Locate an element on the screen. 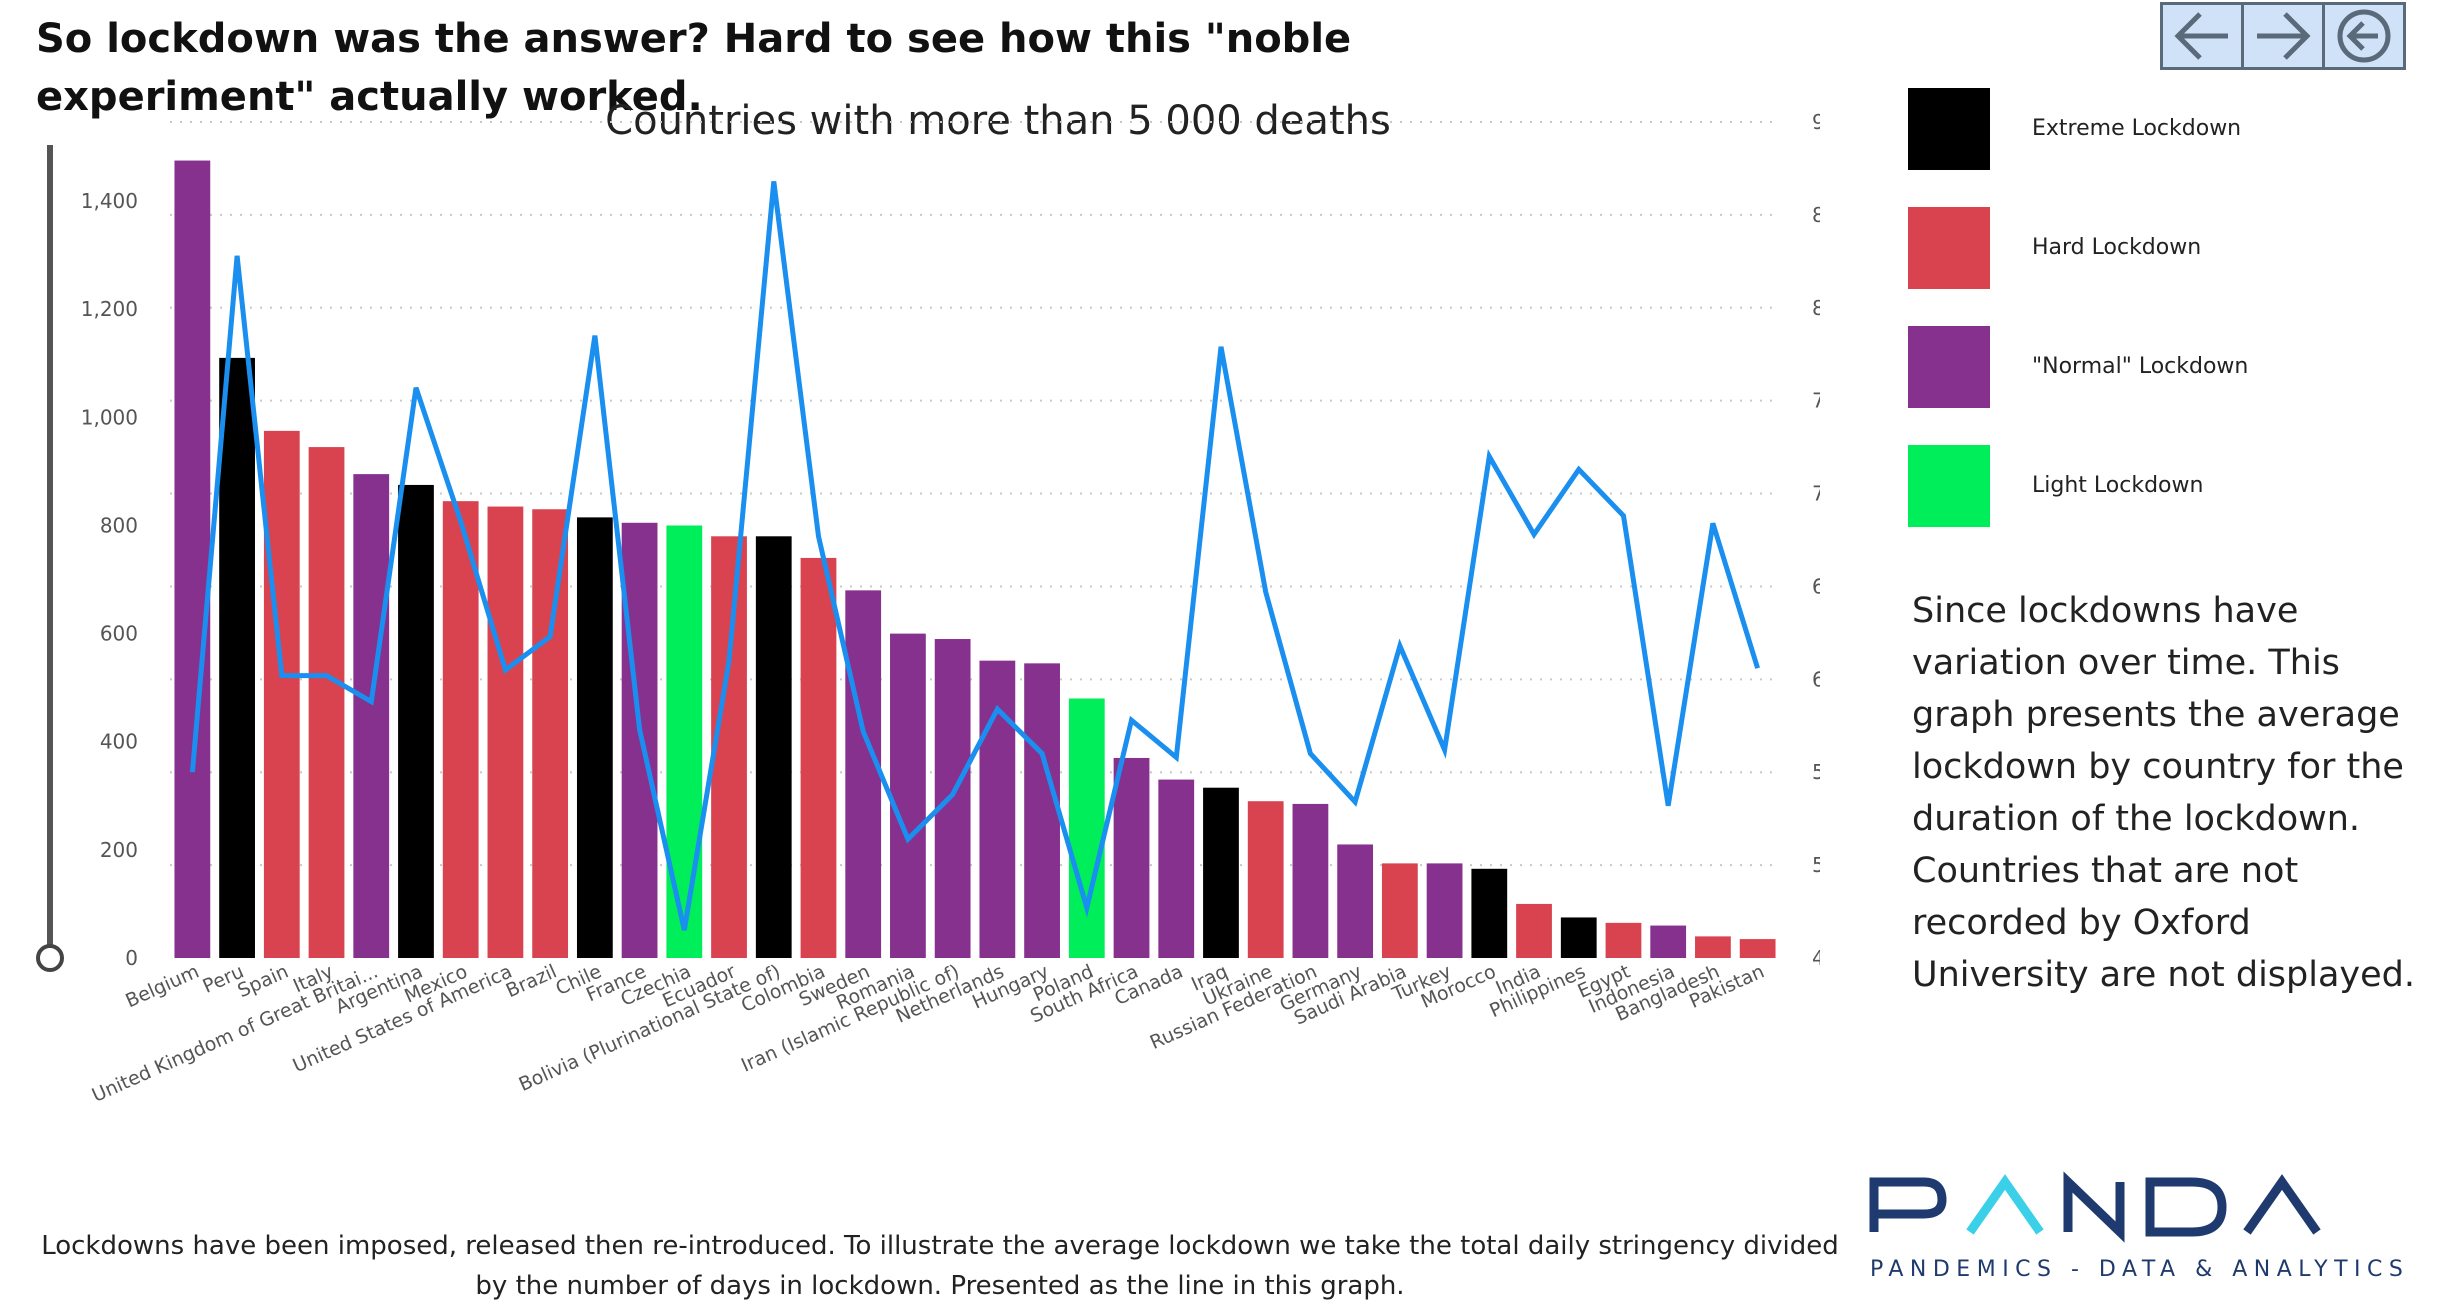 This screenshot has width=2438, height=1308. y2-tick-label: 85 is located at coordinates (1816, 215).